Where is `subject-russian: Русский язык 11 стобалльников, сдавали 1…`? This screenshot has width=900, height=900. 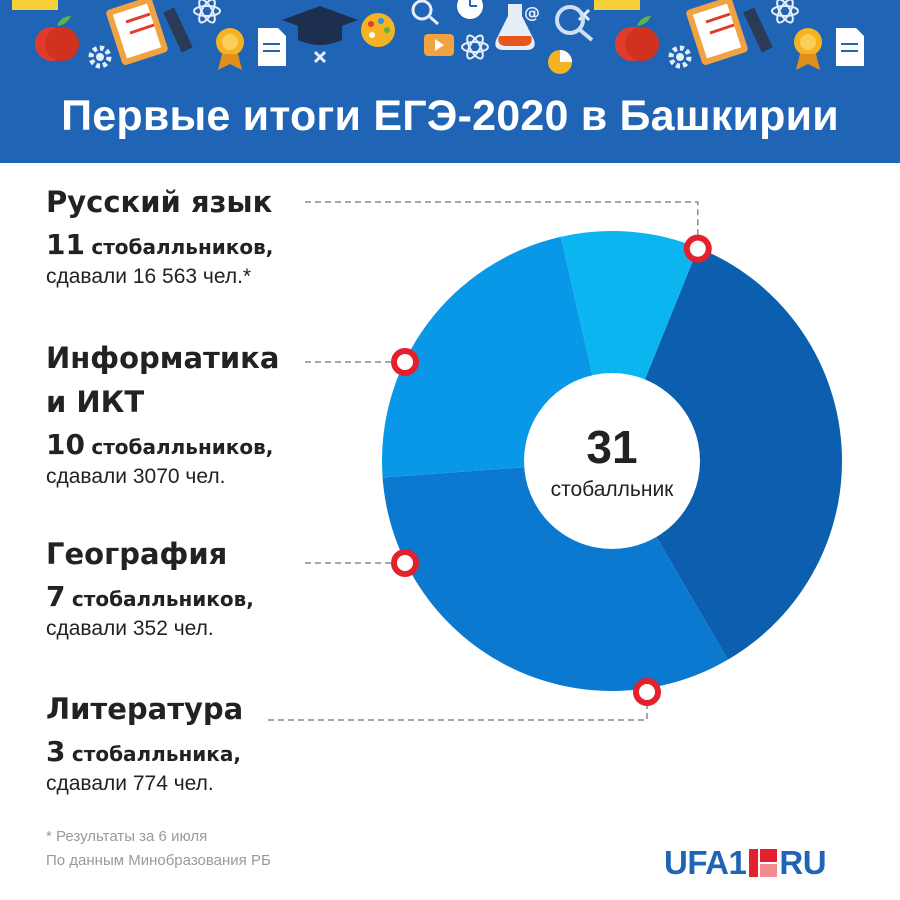
subject-russian: Русский язык 11 стобалльников, сдавали 1… is located at coordinates (159, 236).